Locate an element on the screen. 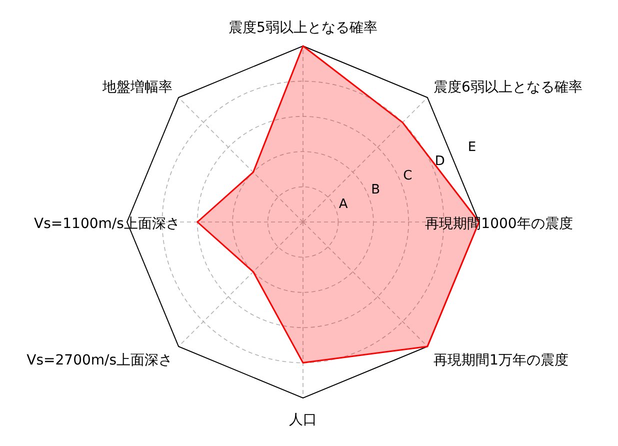 Image resolution: width=618 pixels, height=446 pixels. spoke-label: 再現期間1万年の震度 is located at coordinates (500, 360).